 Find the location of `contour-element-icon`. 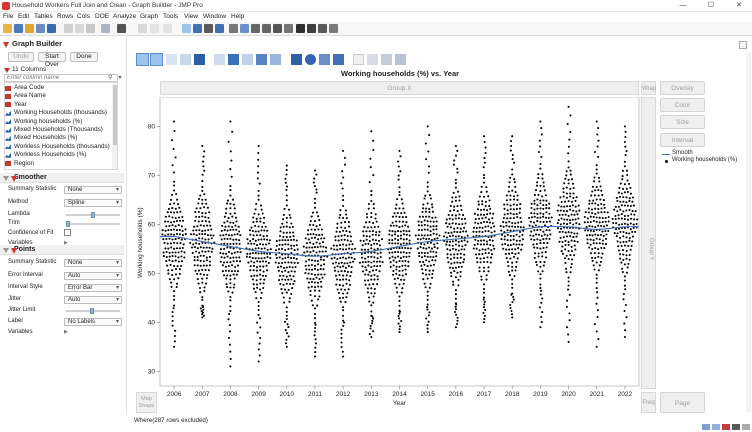

contour-element-icon is located at coordinates (199, 59).